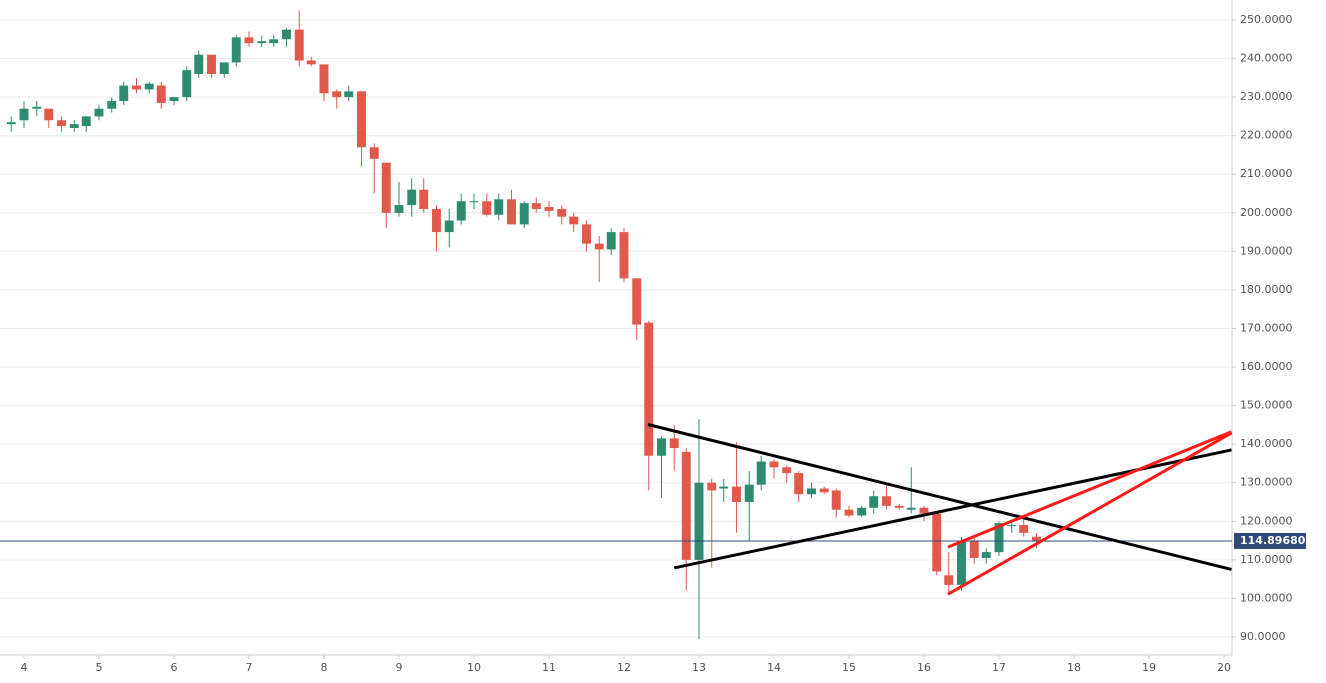 Image resolution: width=1326 pixels, height=683 pixels. What do you see at coordinates (1266, 212) in the screenshot?
I see `y-tick-label: 200.0000` at bounding box center [1266, 212].